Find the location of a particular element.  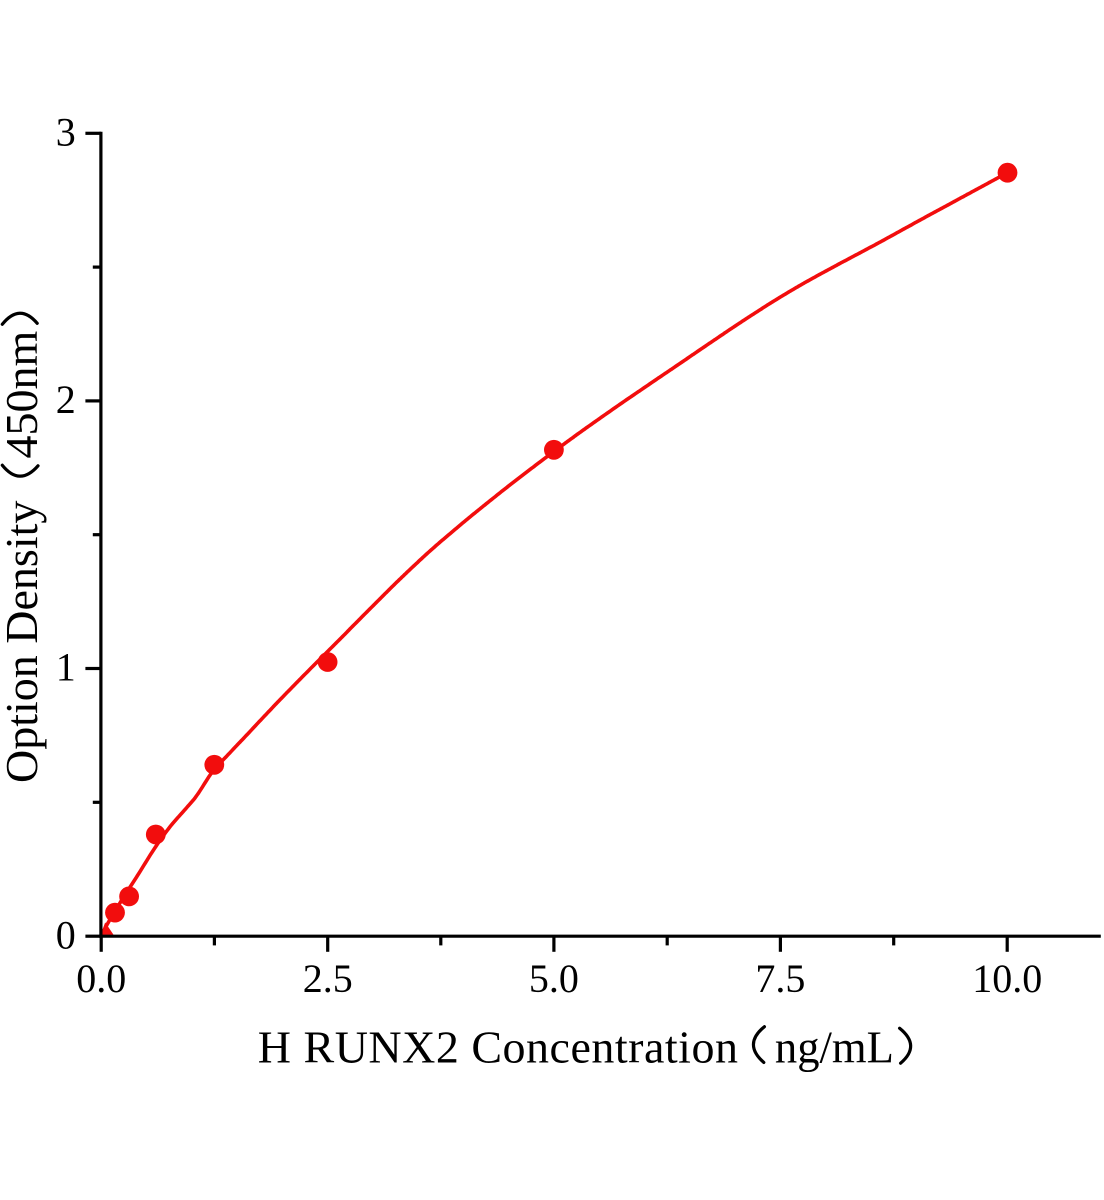

svg-text: H RUNX2 Concentration is located at coordinates (498, 1047).